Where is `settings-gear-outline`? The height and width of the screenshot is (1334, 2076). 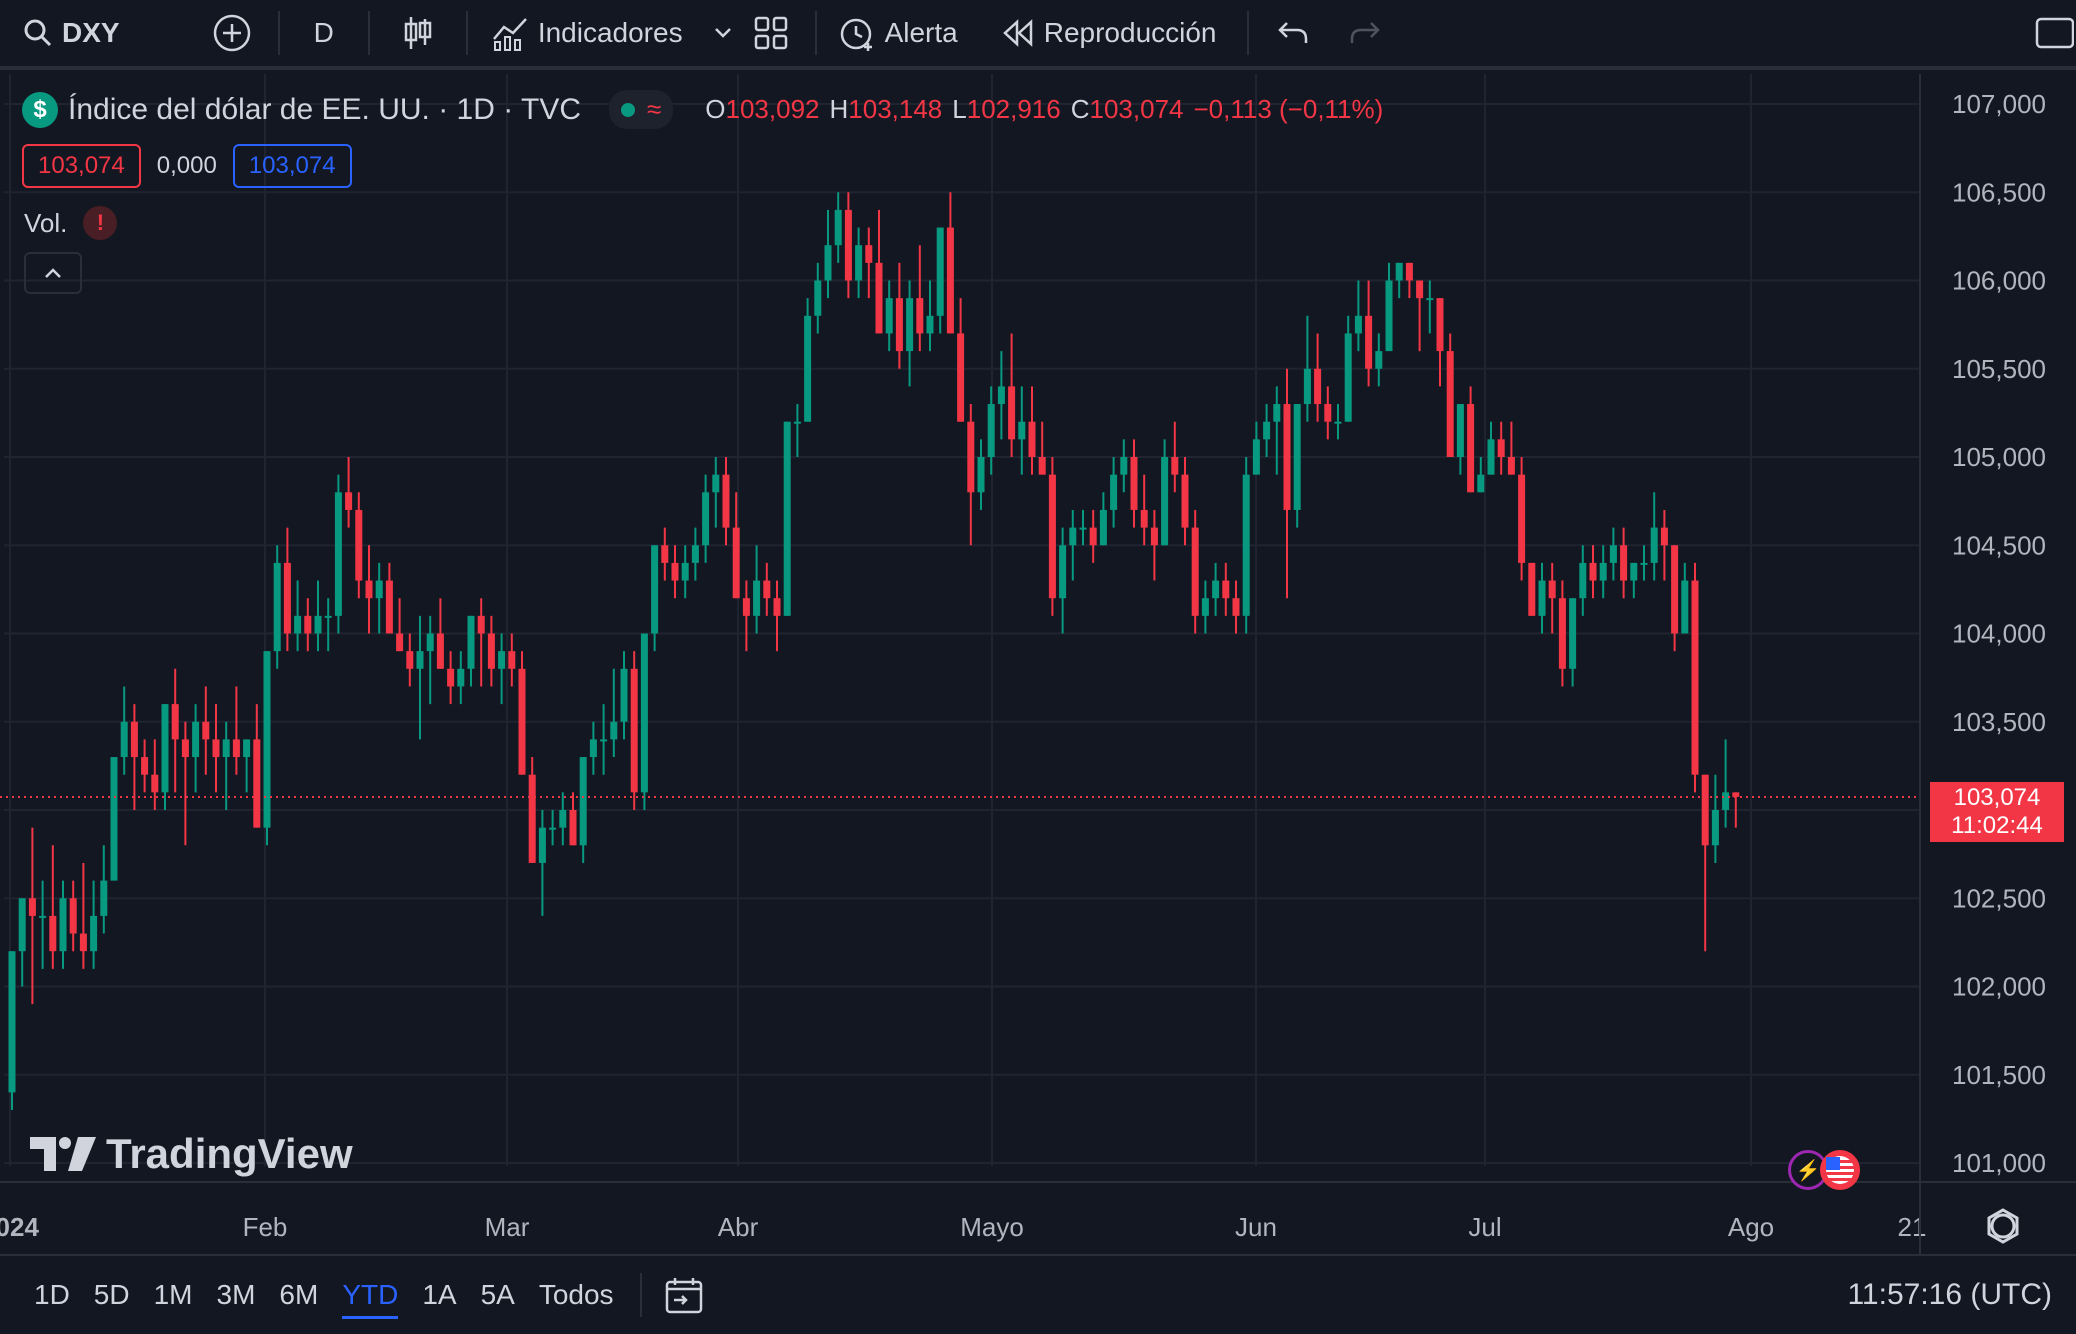
settings-gear-outline is located at coordinates (2003, 1226).